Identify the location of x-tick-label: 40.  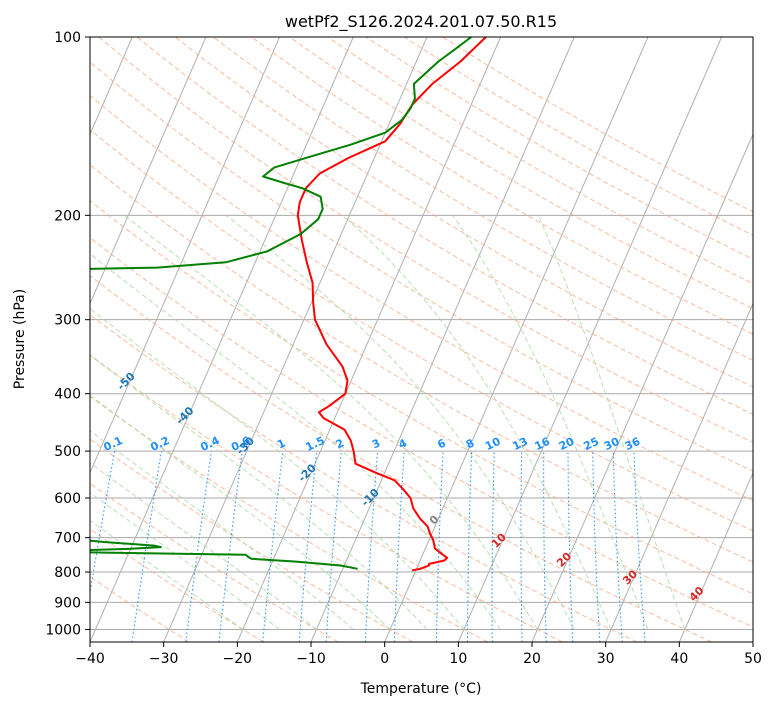
(679, 659).